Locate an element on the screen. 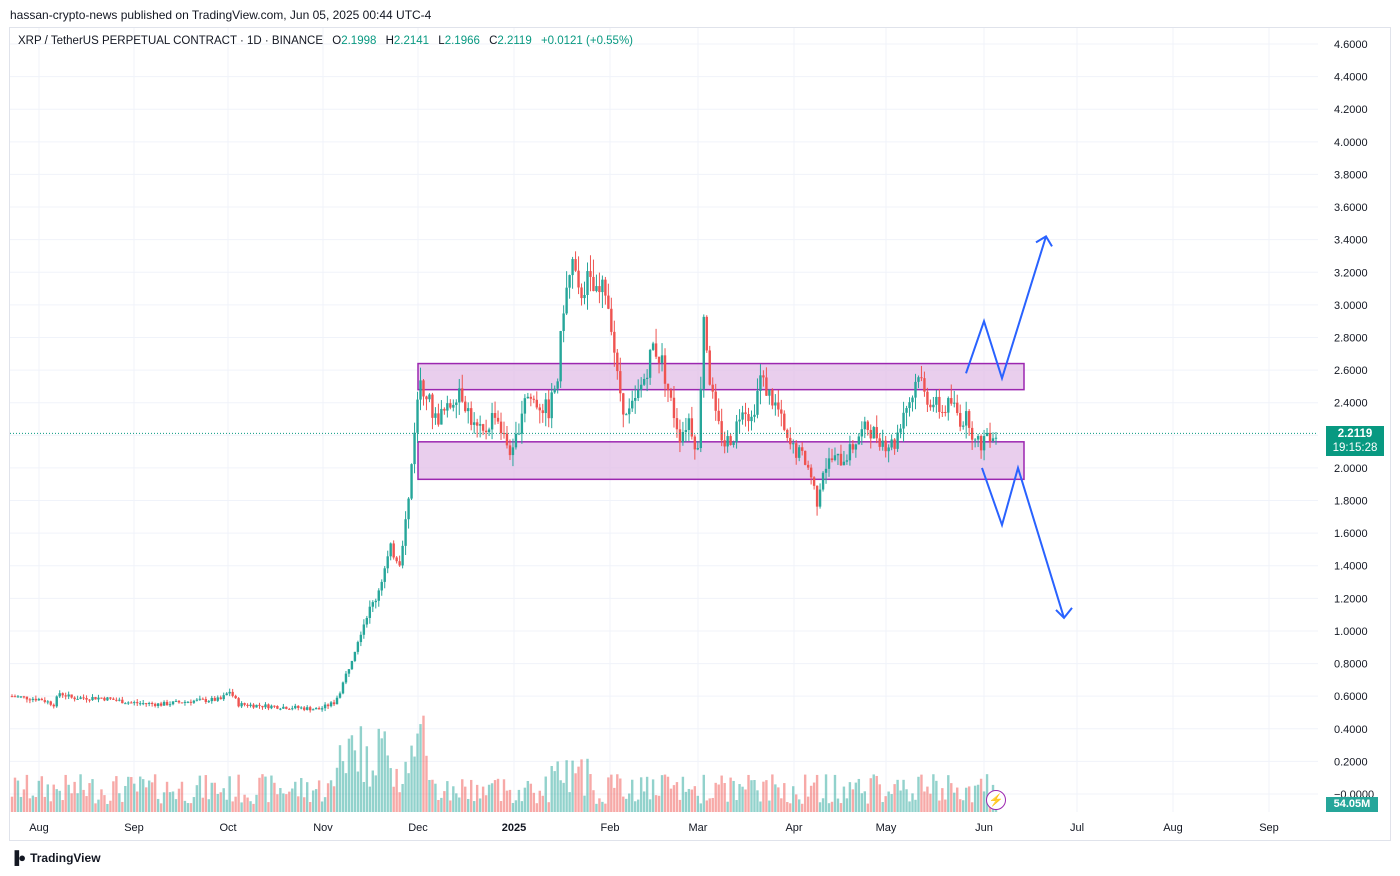 The width and height of the screenshot is (1400, 876). y-tick-label: 0.4000 is located at coordinates (1351, 730).